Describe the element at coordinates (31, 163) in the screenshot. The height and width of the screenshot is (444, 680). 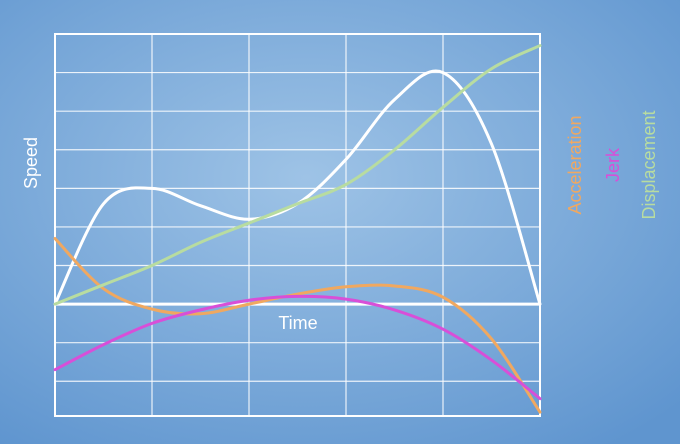
I see `y-axis-label: Speed` at that location.